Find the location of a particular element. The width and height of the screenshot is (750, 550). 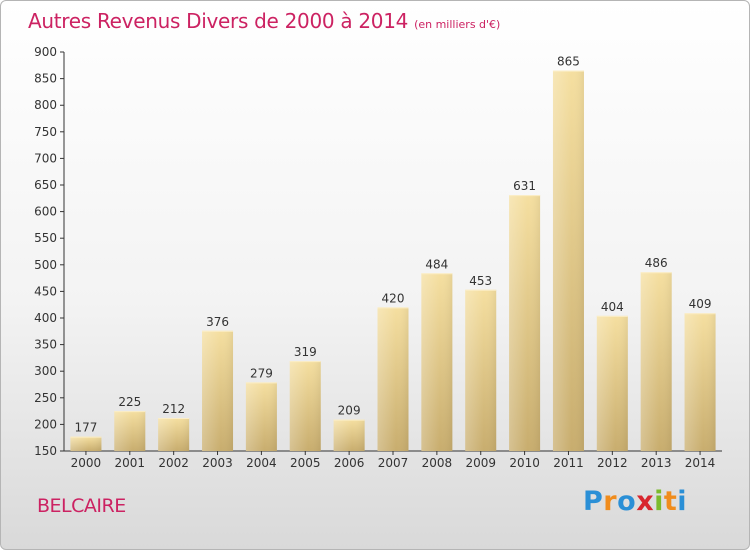

x-tick-label: 2013 is located at coordinates (656, 463).